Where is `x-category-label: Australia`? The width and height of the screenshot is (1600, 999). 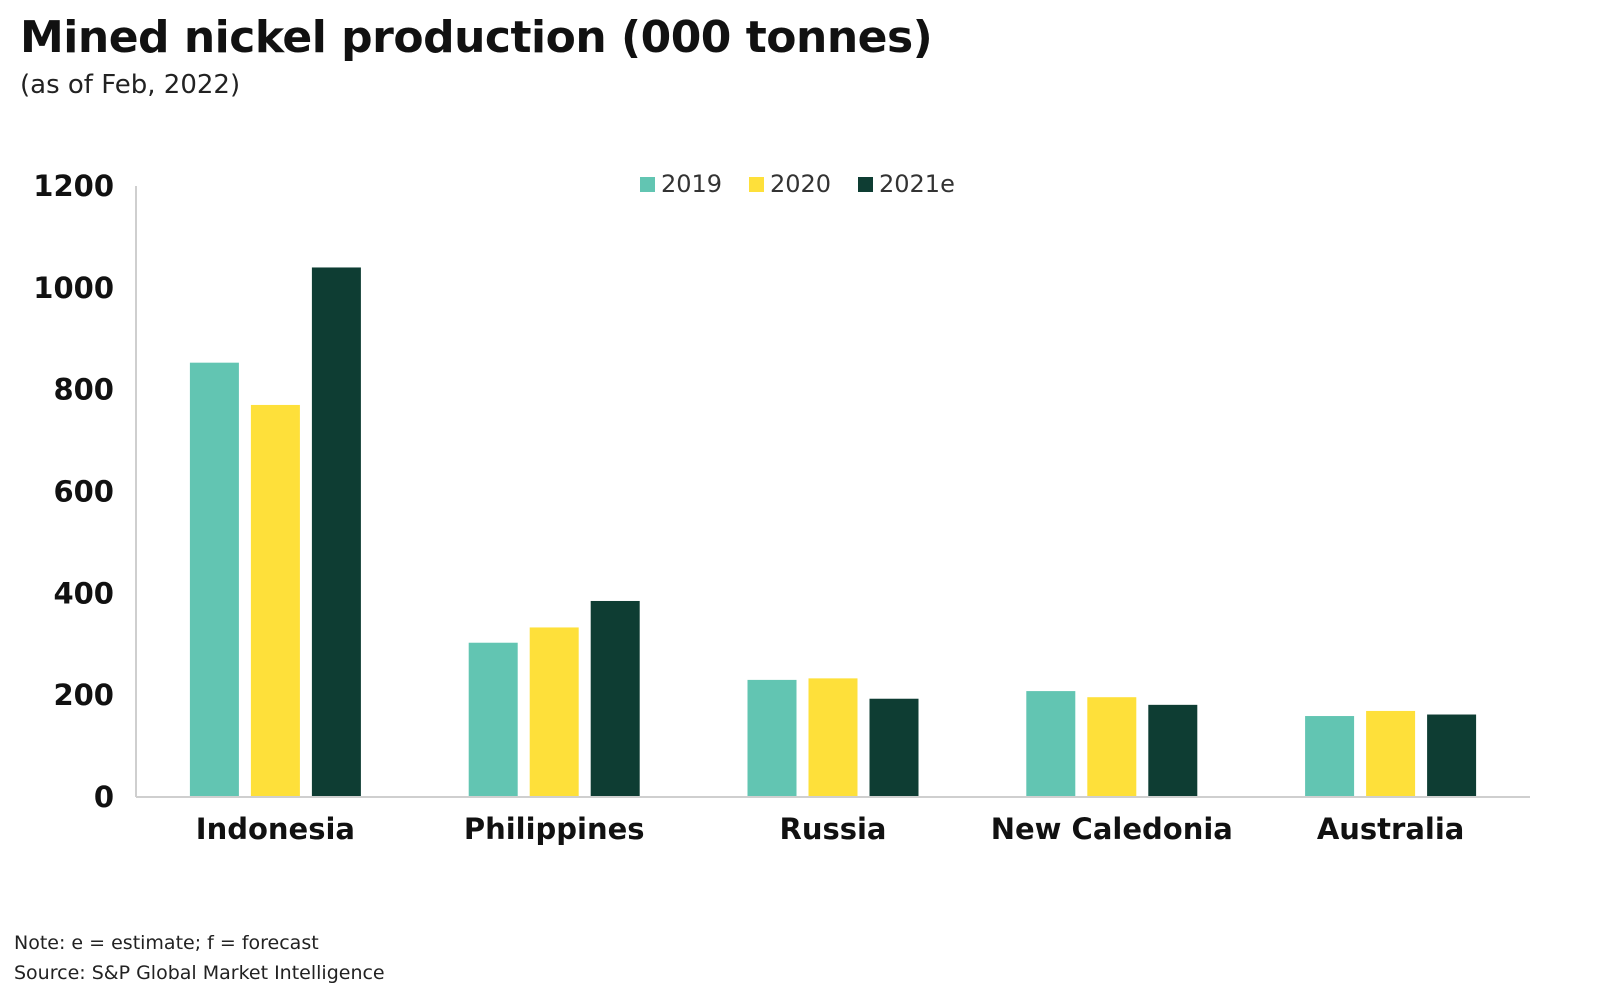 x-category-label: Australia is located at coordinates (1391, 829).